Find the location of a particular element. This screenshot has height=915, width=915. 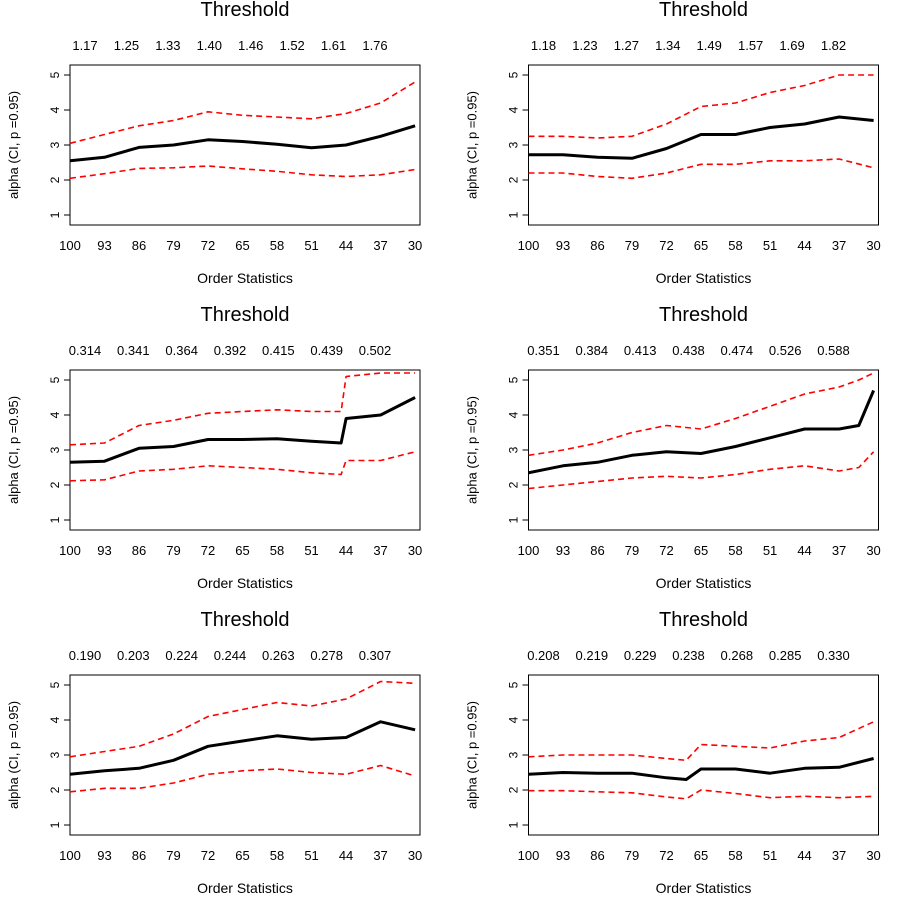

threshold-label: 0.438 is located at coordinates (688, 350).